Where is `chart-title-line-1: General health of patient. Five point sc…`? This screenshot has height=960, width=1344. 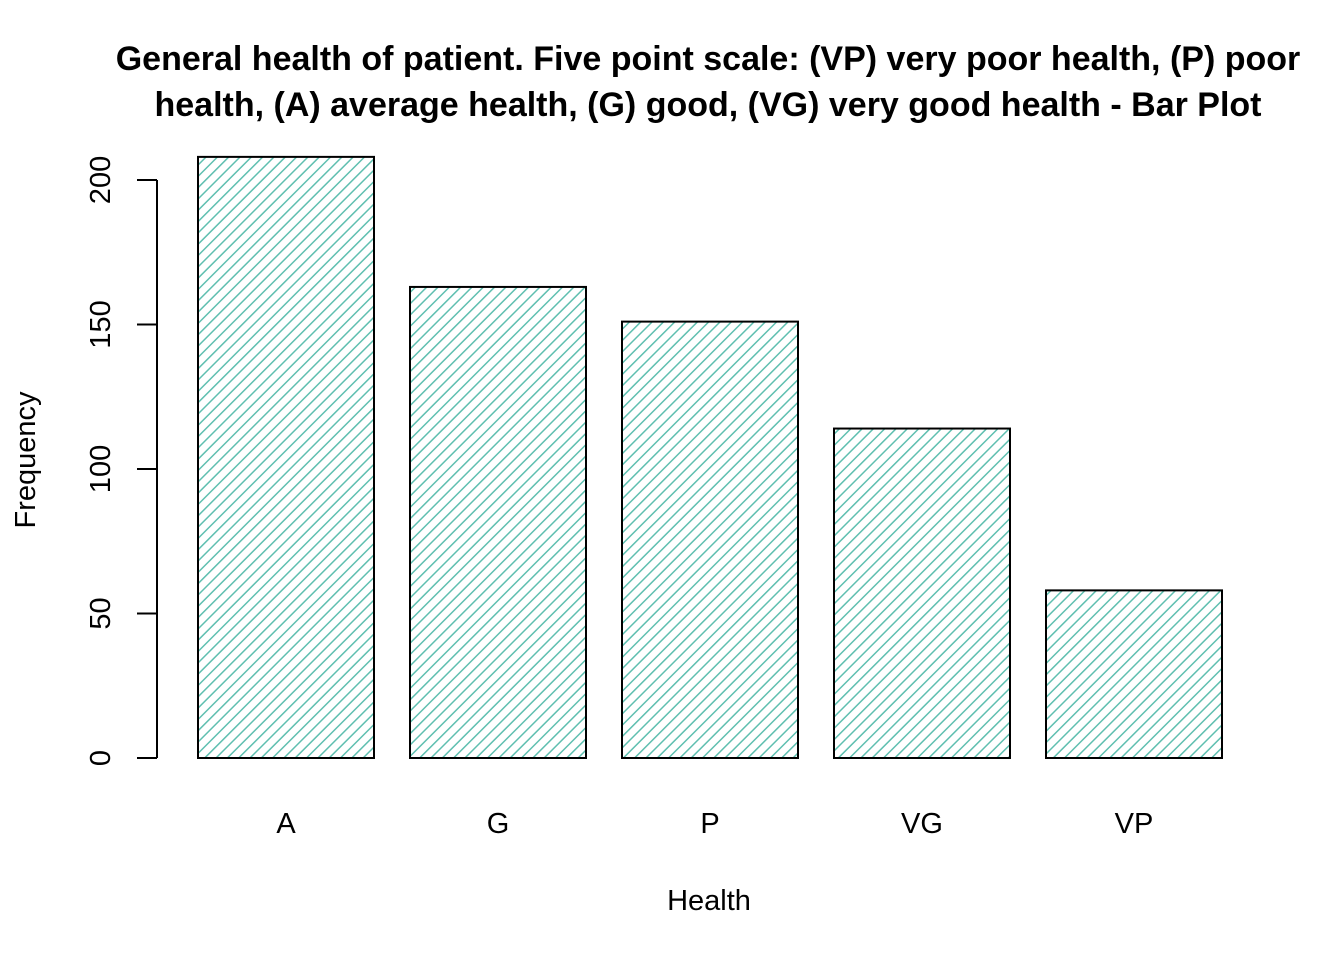 chart-title-line-1: General health of patient. Five point sc… is located at coordinates (708, 59).